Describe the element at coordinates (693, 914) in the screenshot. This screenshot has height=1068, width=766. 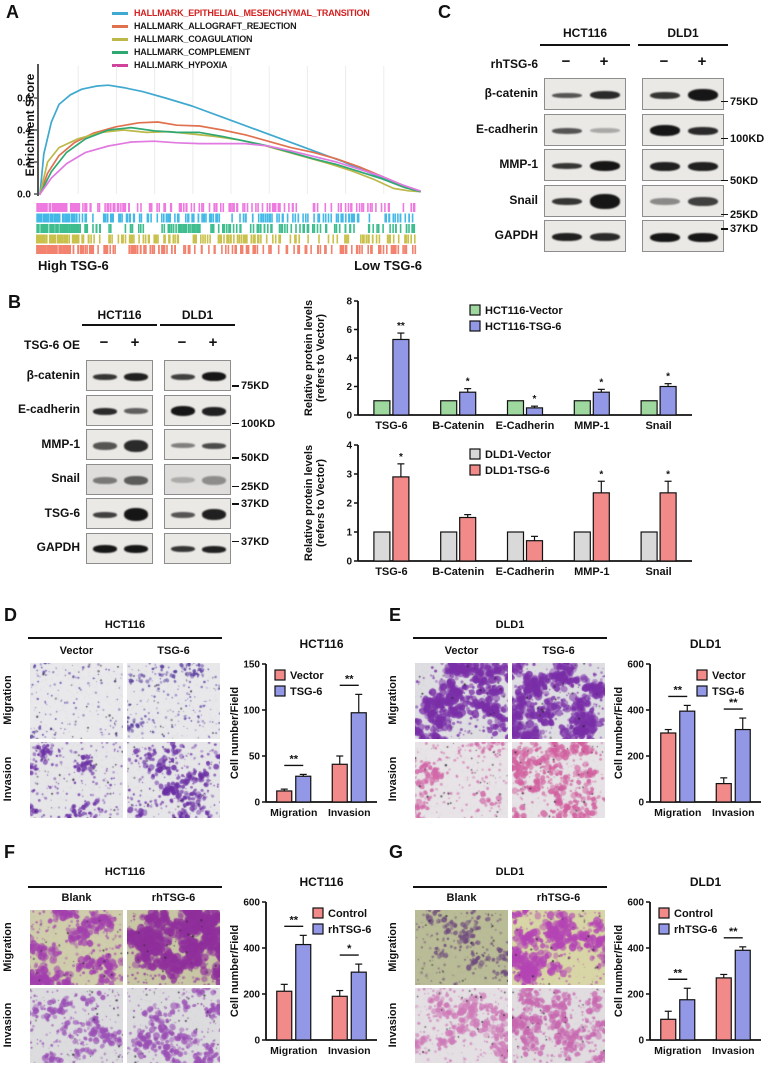
I see `svg-text: Control` at that location.